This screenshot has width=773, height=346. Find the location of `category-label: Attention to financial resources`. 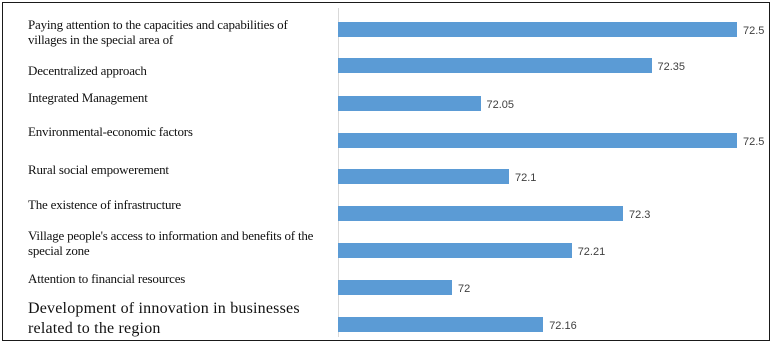

category-label: Attention to financial resources is located at coordinates (107, 278).